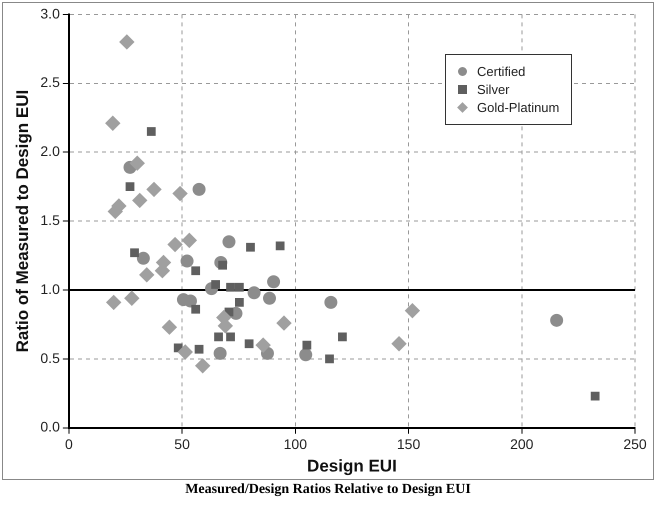  I want to click on legend-label: Certified, so click(501, 72).